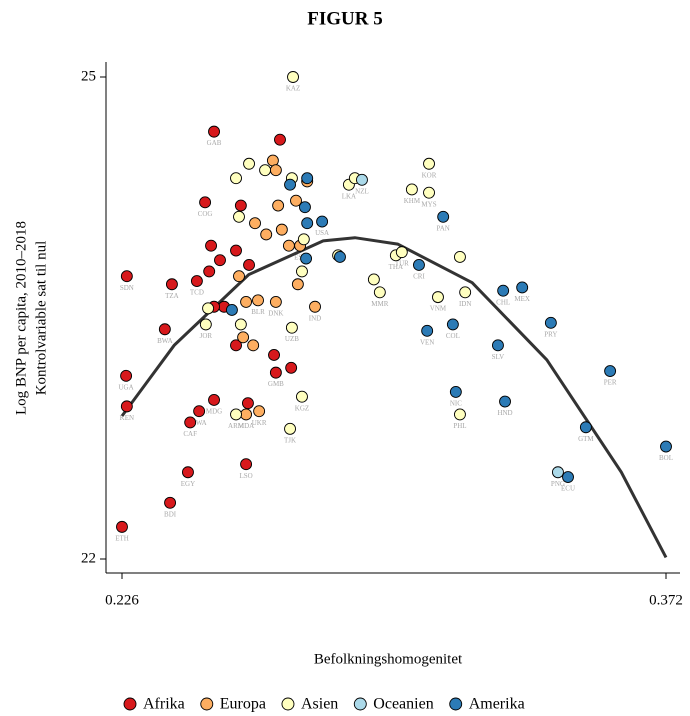 This screenshot has height=716, width=690. Describe the element at coordinates (190, 434) in the screenshot. I see `point-label: CAF` at that location.